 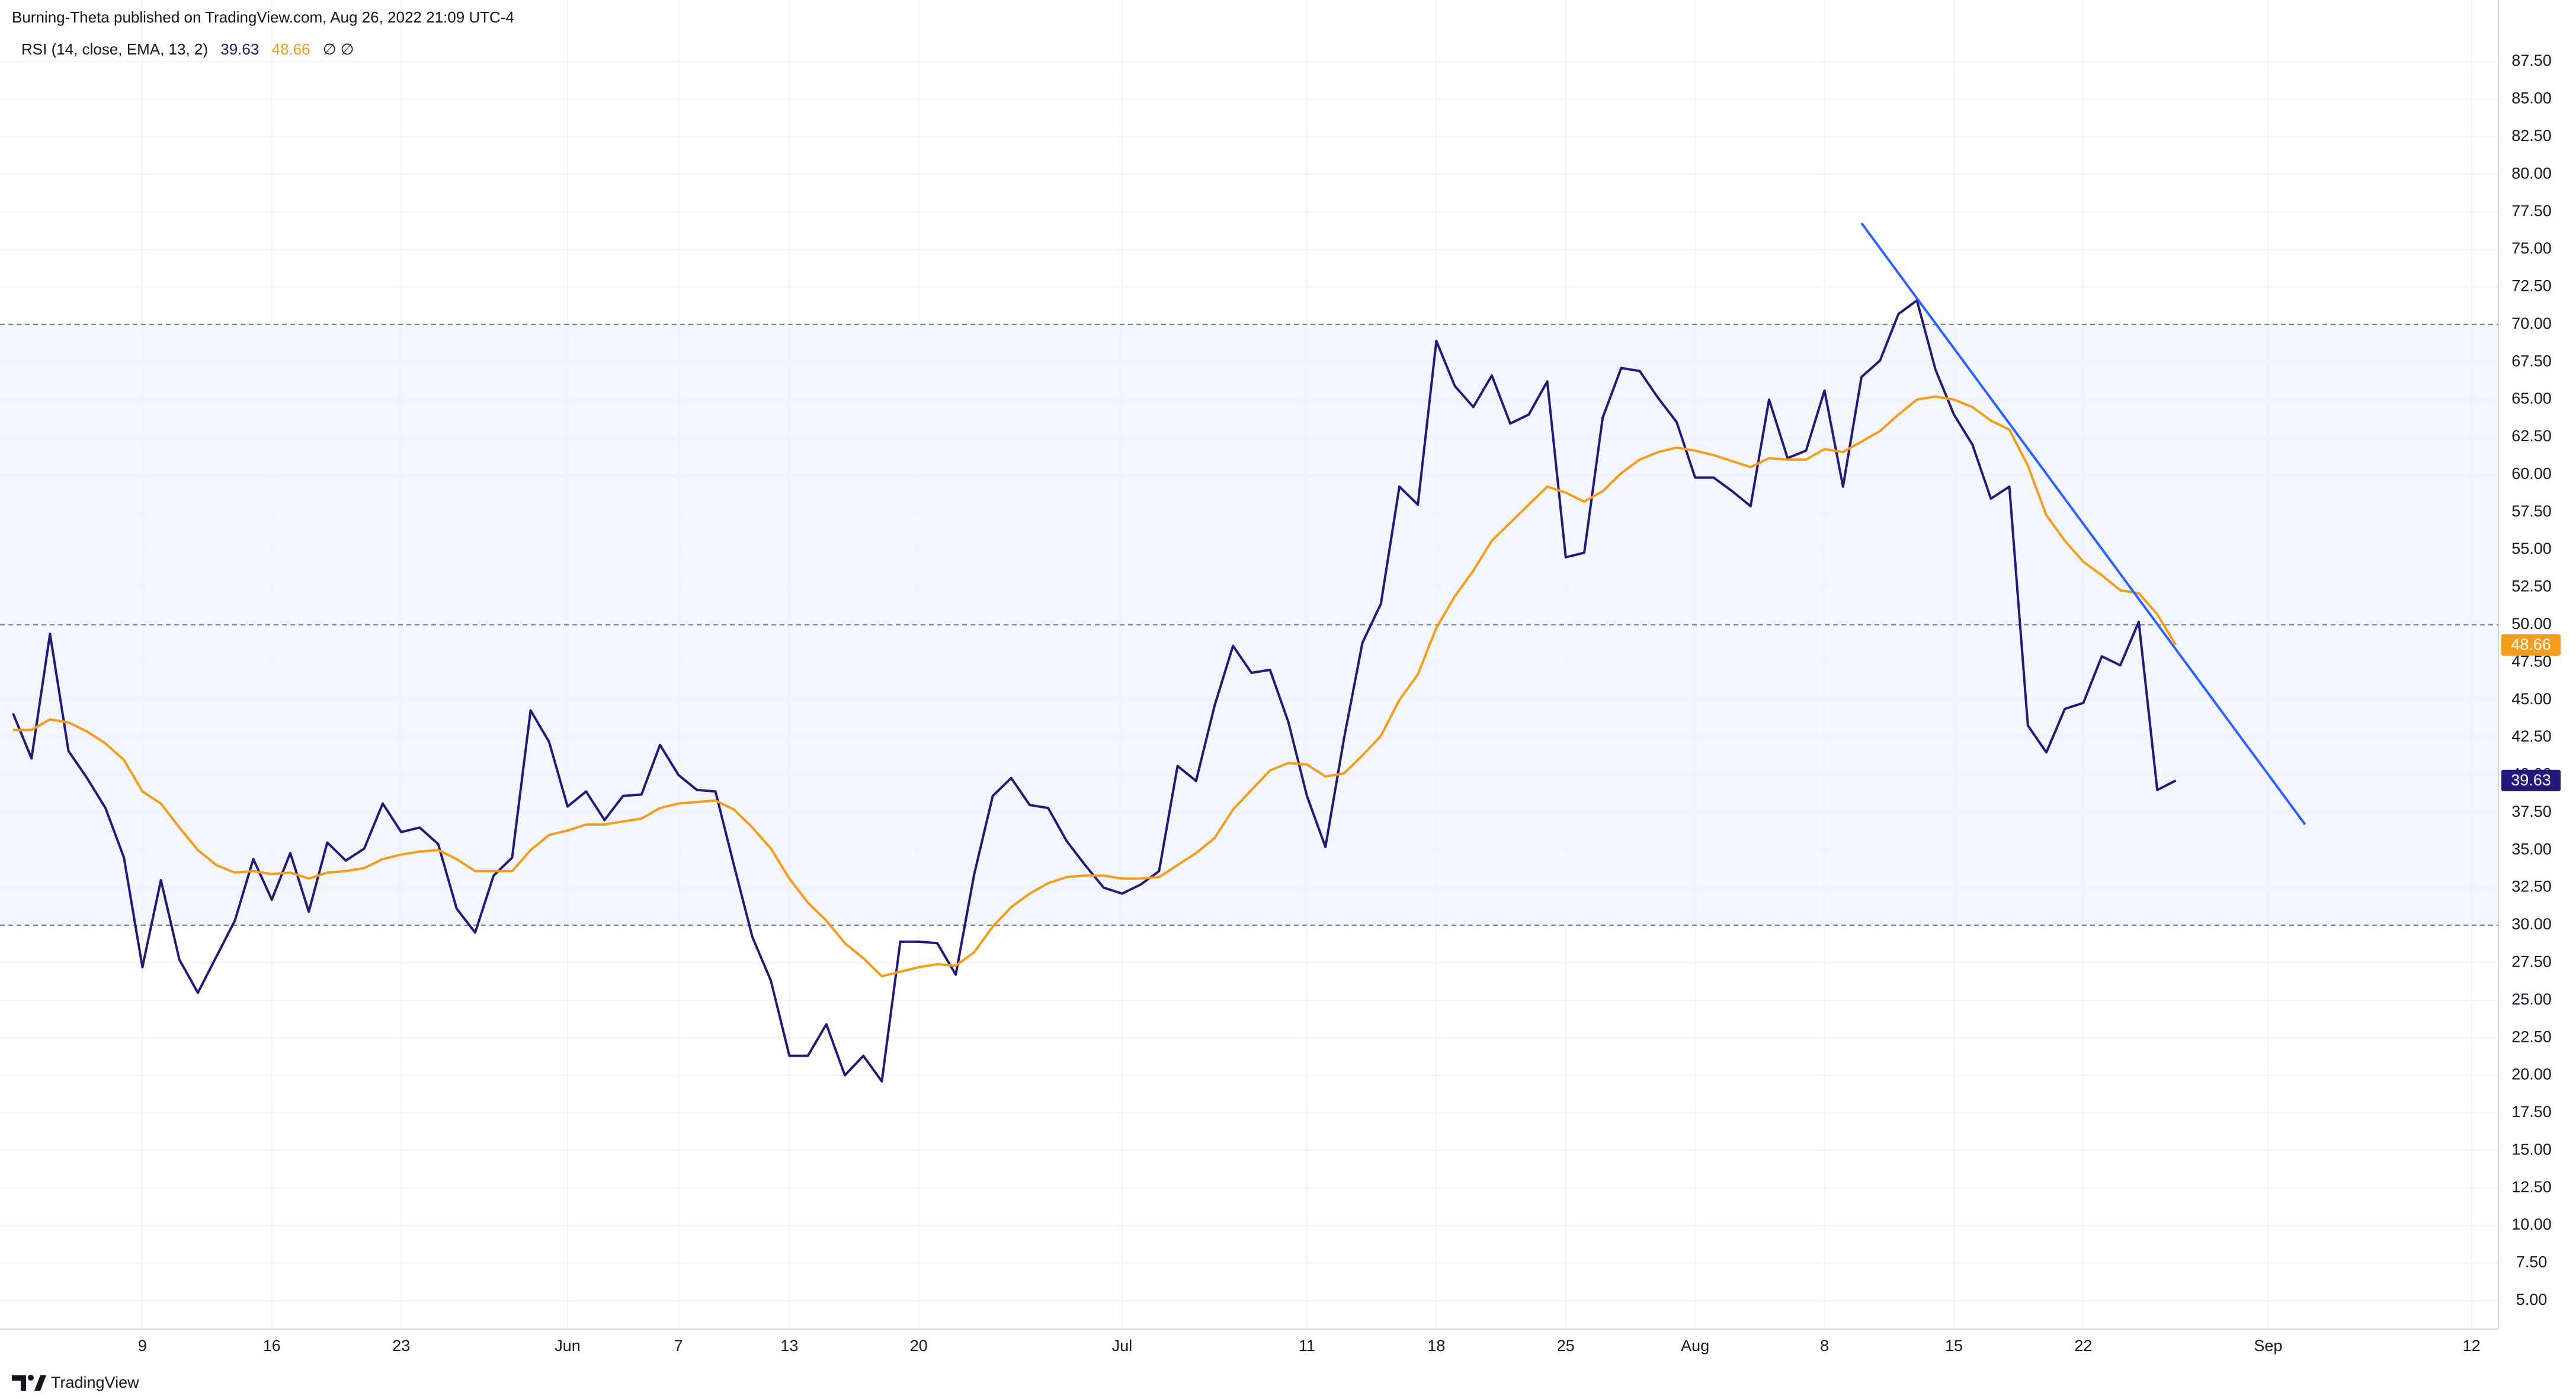 I want to click on legend-extra: ∅ ∅, so click(x=338, y=49).